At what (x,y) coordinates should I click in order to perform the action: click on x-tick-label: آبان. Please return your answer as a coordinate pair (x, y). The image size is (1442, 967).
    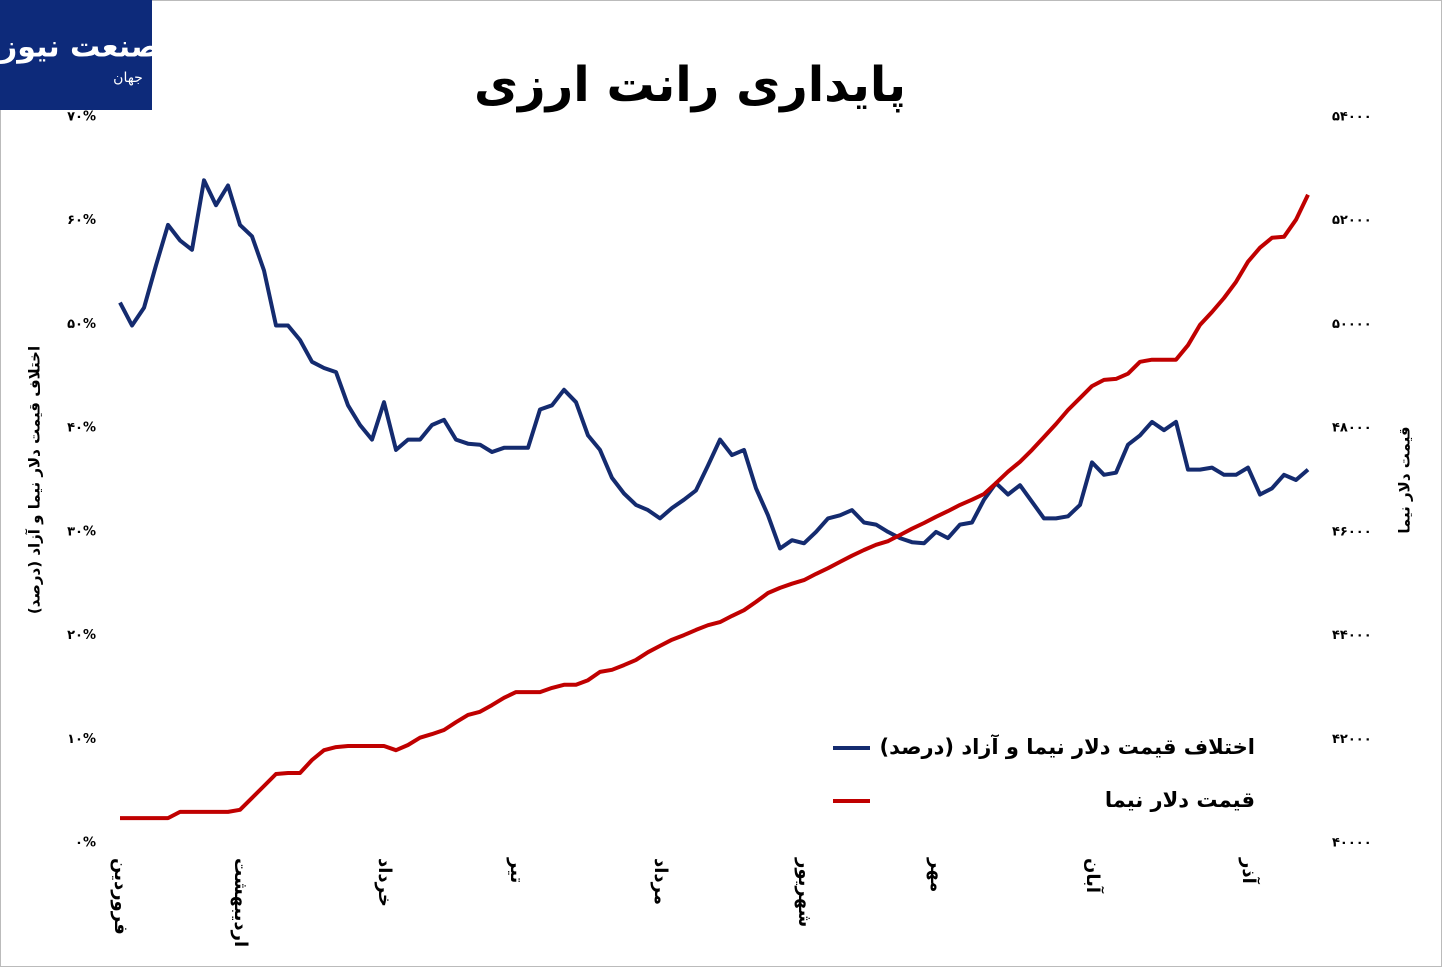
    Looking at the image, I should click on (1093, 876).